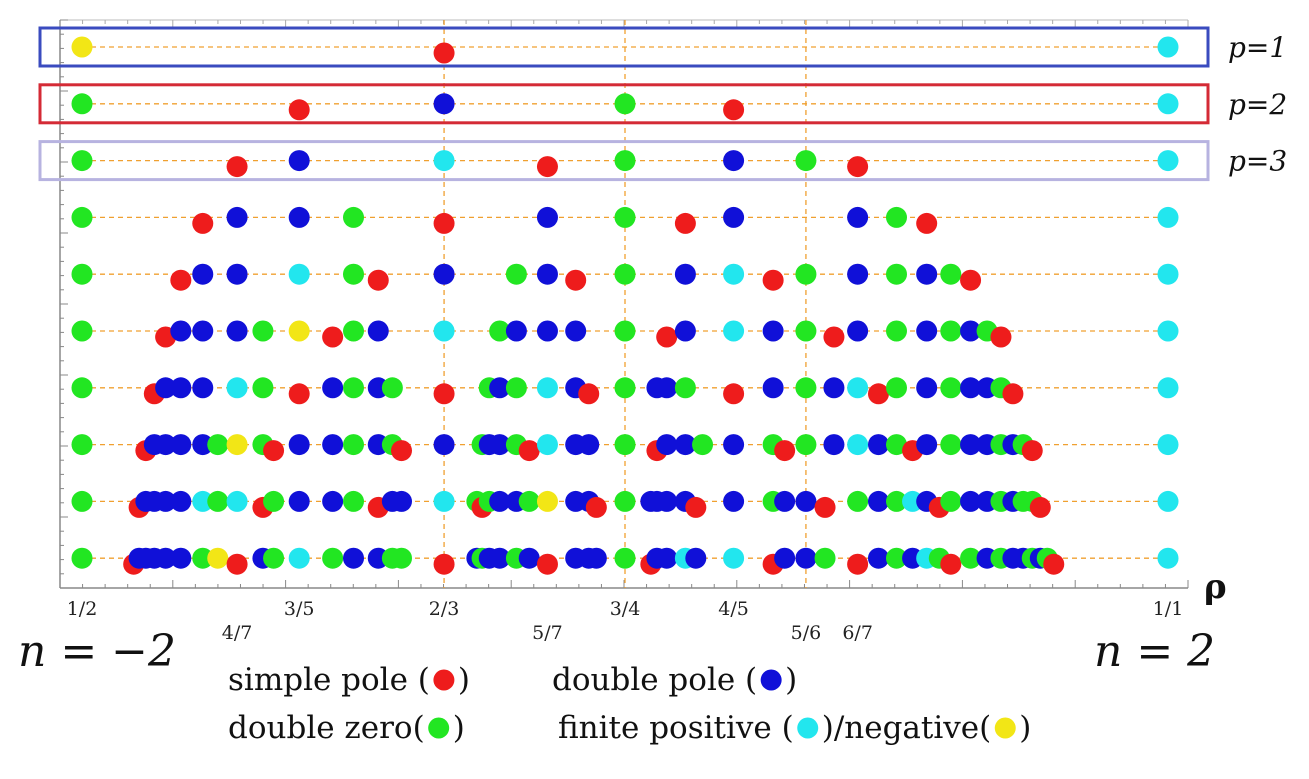 The image size is (1309, 779). What do you see at coordinates (299, 609) in the screenshot?
I see `x-tick-label: 3/5` at bounding box center [299, 609].